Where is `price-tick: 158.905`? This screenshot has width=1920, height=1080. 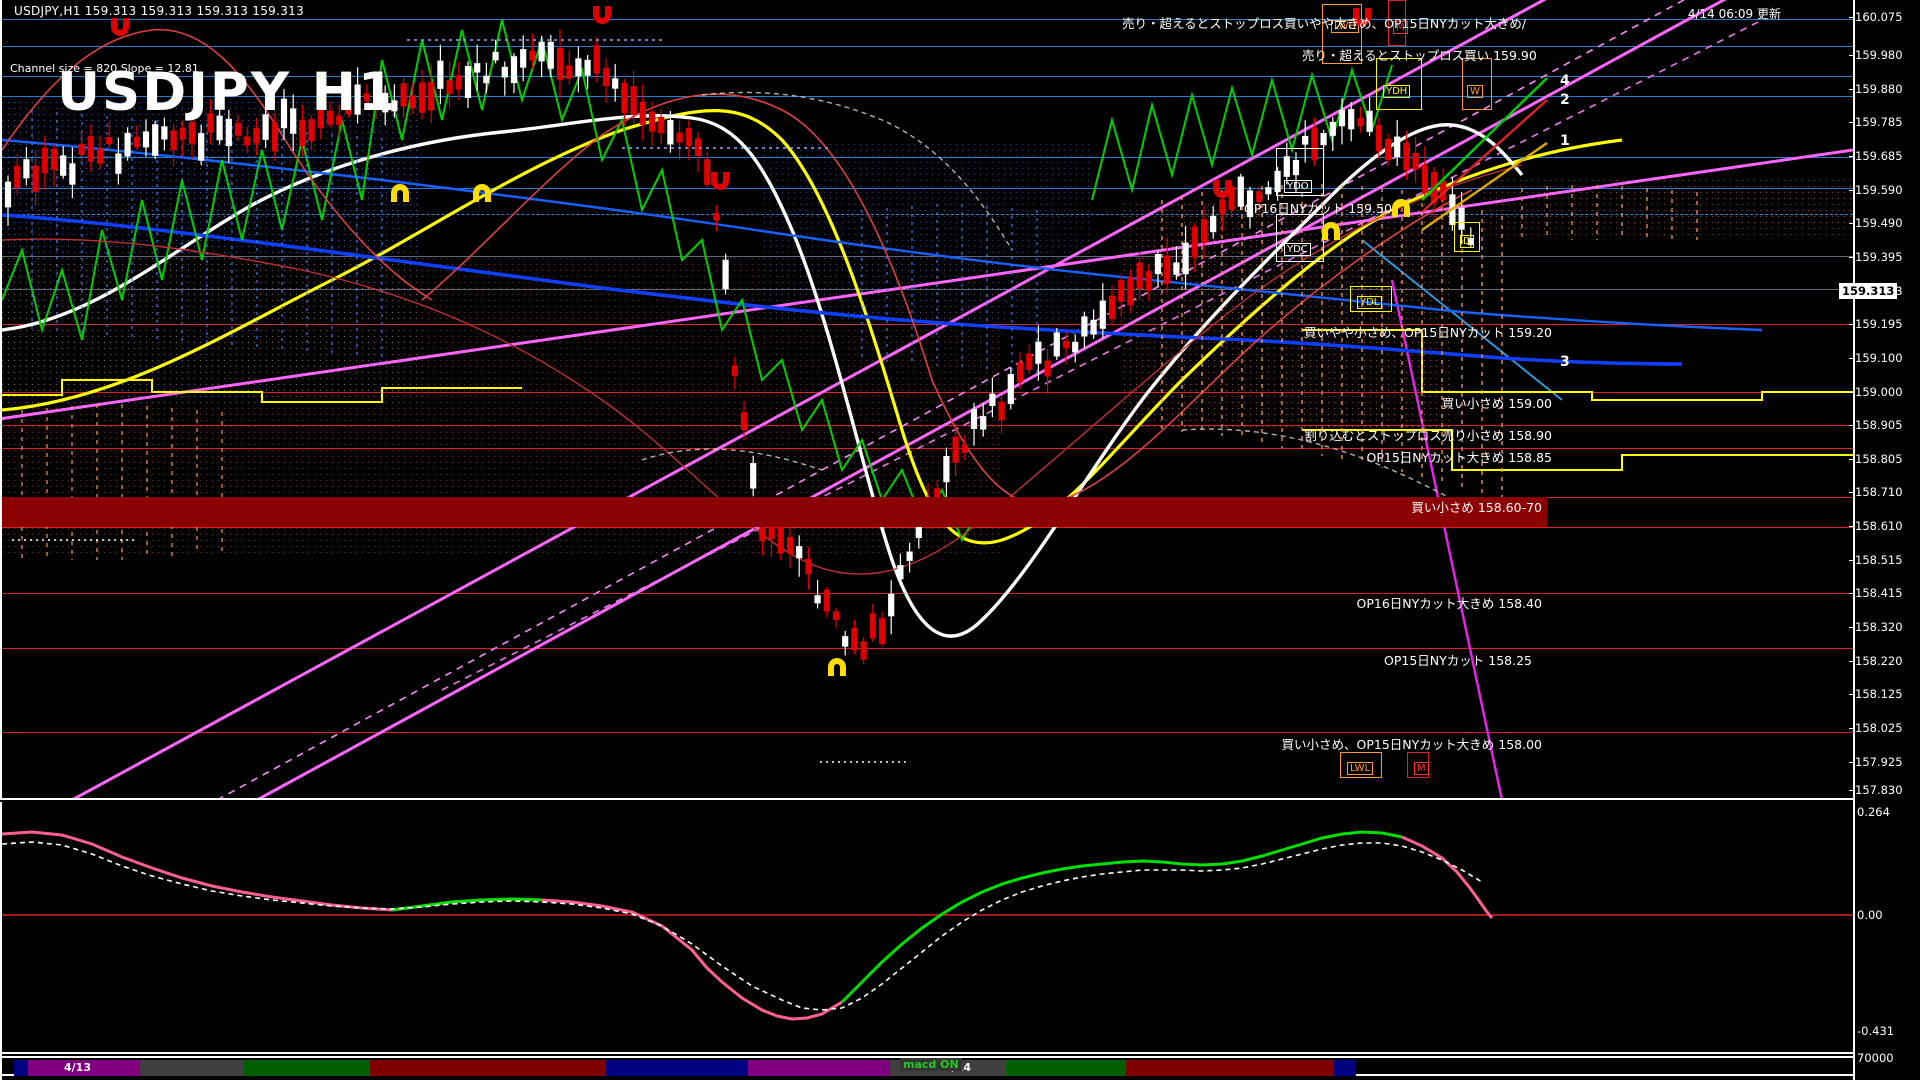
price-tick: 158.905 is located at coordinates (1876, 425).